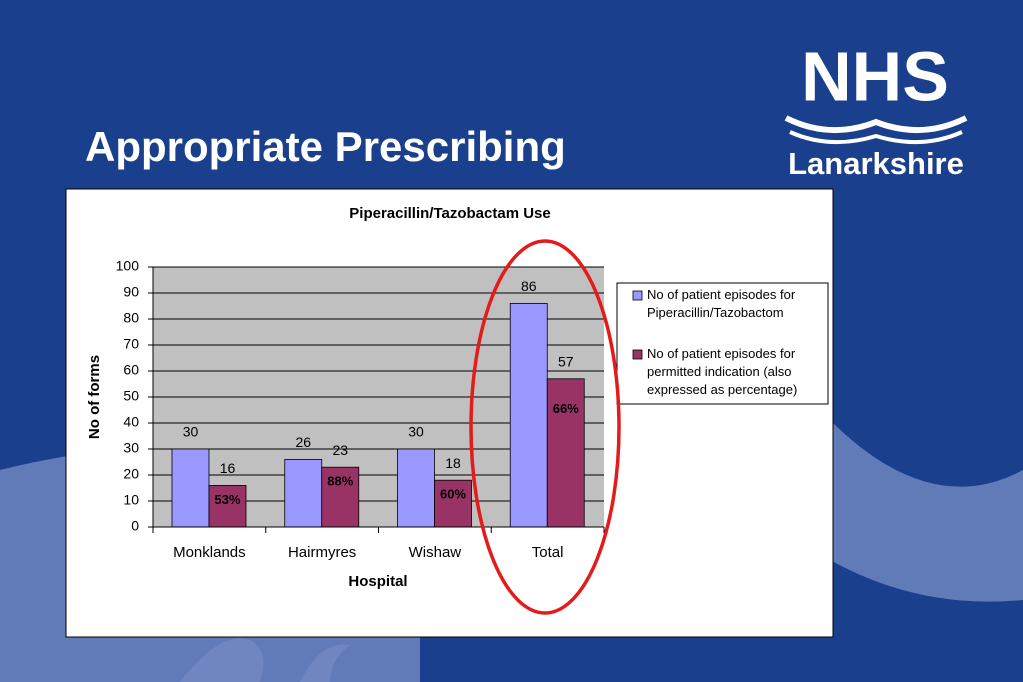  I want to click on logo-region: Lanarkshire, so click(876, 163).